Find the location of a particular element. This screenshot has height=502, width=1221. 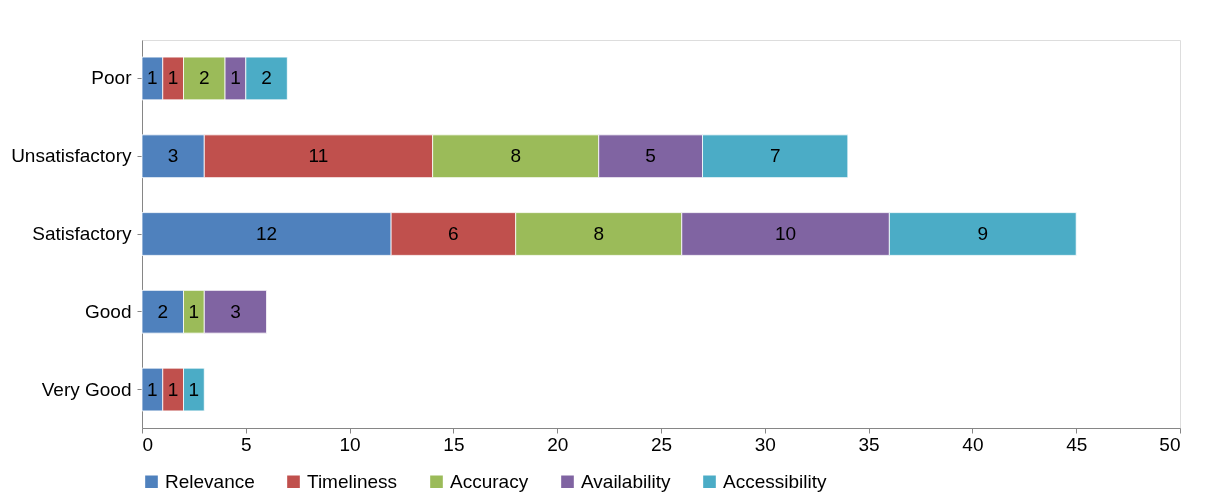

x-tick-label: 0 is located at coordinates (148, 444).